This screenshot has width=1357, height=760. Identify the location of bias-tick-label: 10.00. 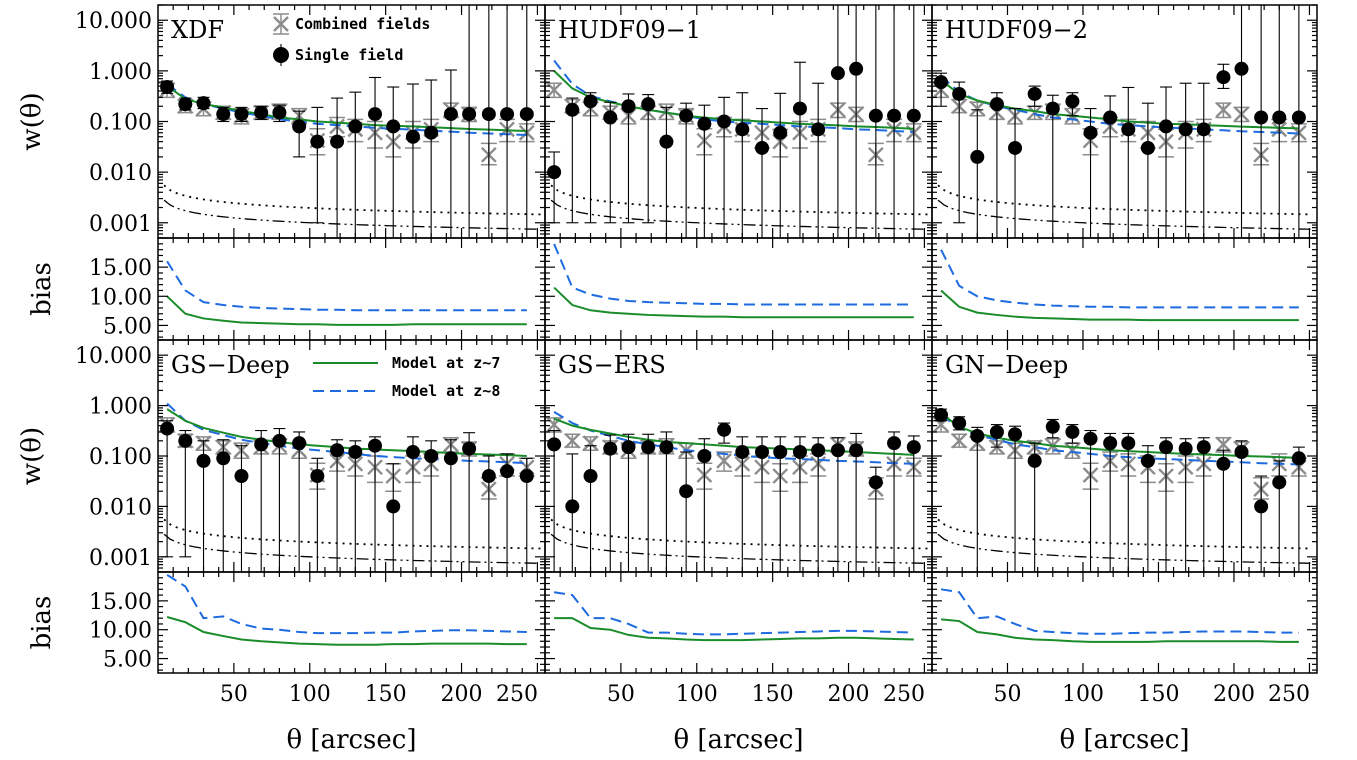
(120, 297).